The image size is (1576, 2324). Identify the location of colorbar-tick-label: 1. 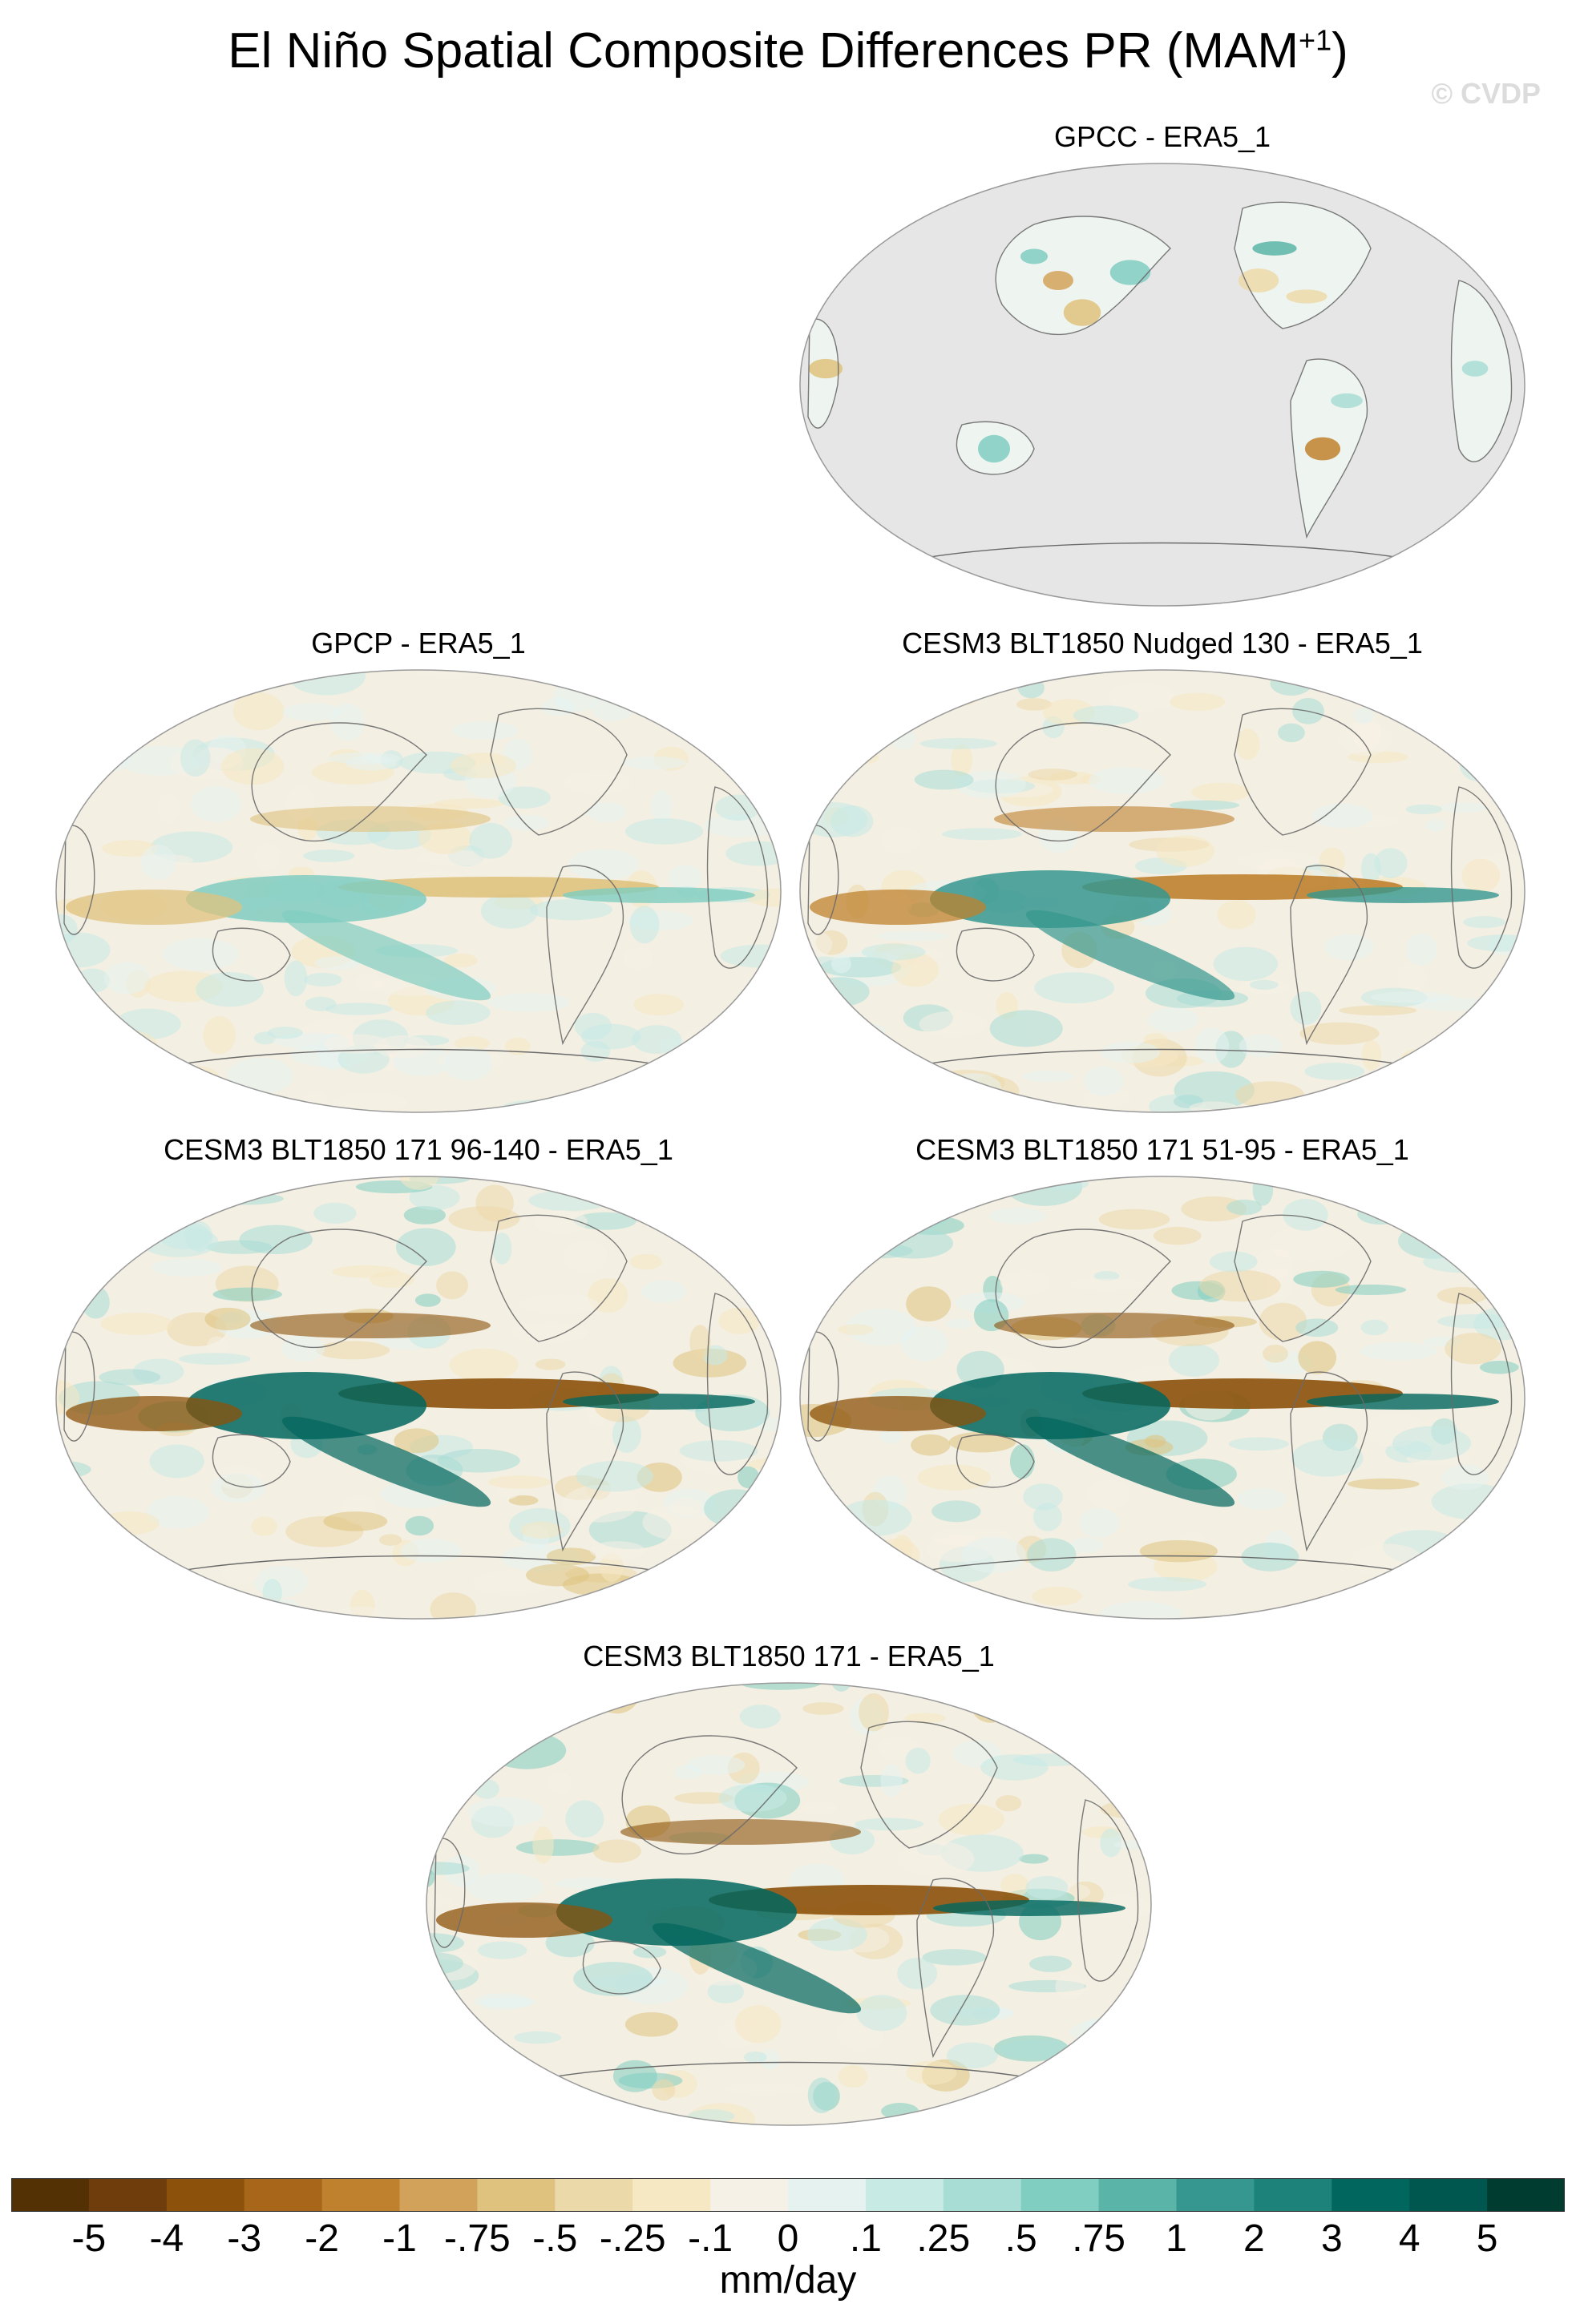
(1176, 2238).